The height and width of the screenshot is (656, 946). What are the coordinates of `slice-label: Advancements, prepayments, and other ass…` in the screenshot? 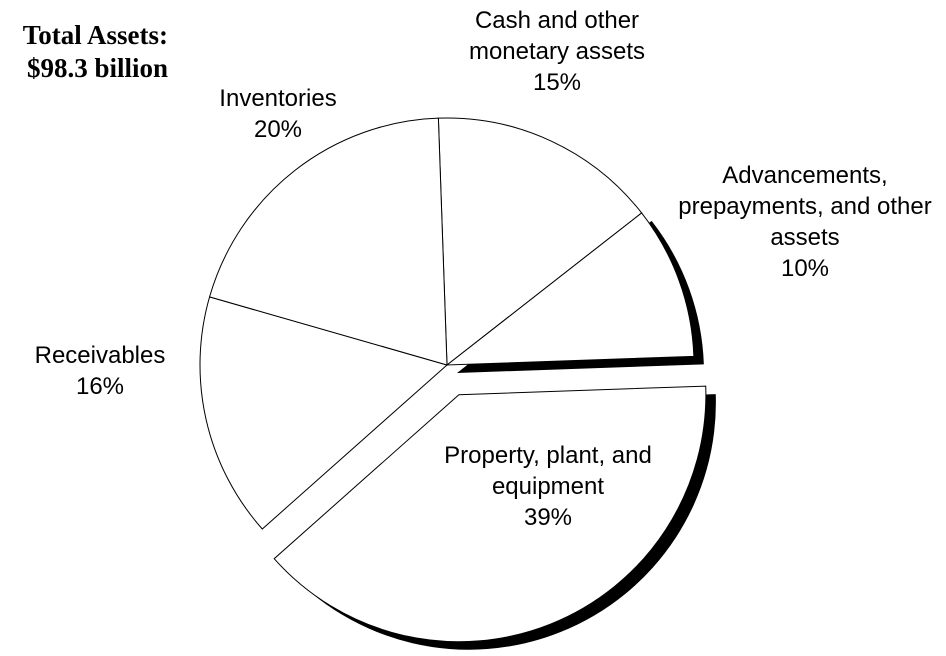 It's located at (805, 222).